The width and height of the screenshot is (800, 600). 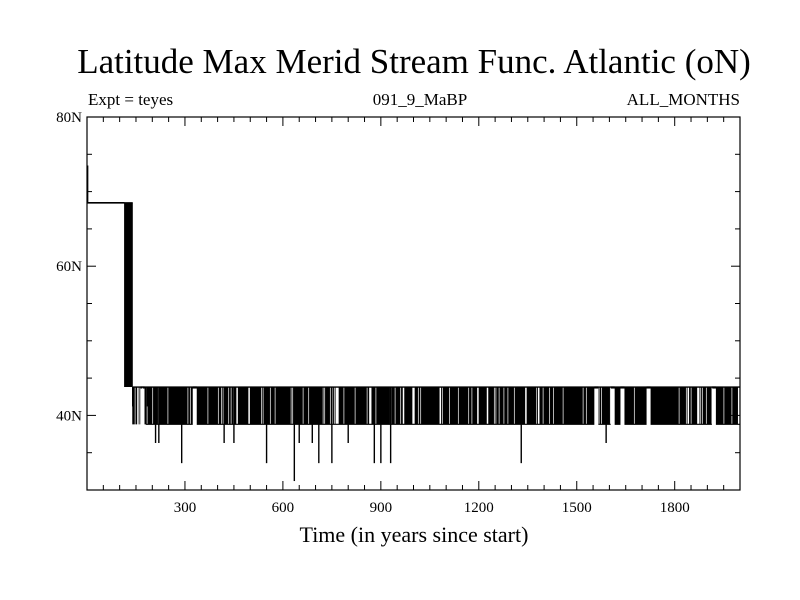 I want to click on months-label: ALL_MONTHS, so click(x=683, y=99).